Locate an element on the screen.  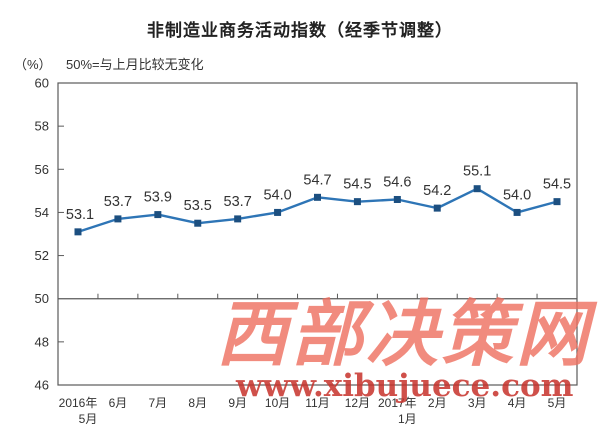
svg-text: 46 is located at coordinates (42, 385).